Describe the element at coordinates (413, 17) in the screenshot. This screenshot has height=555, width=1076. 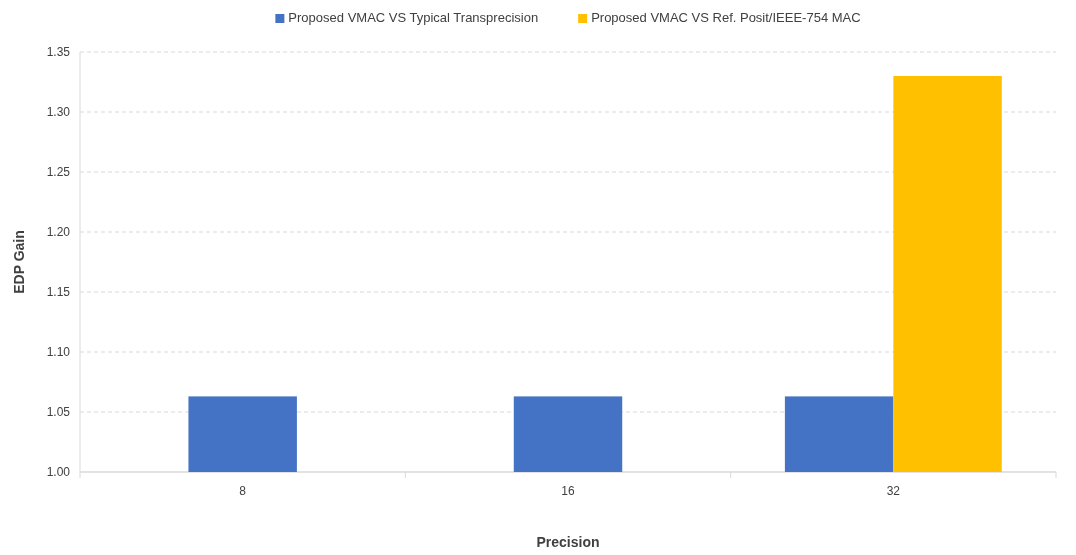
I see `legend-label: Proposed VMAC VS Typical Transprecision` at that location.